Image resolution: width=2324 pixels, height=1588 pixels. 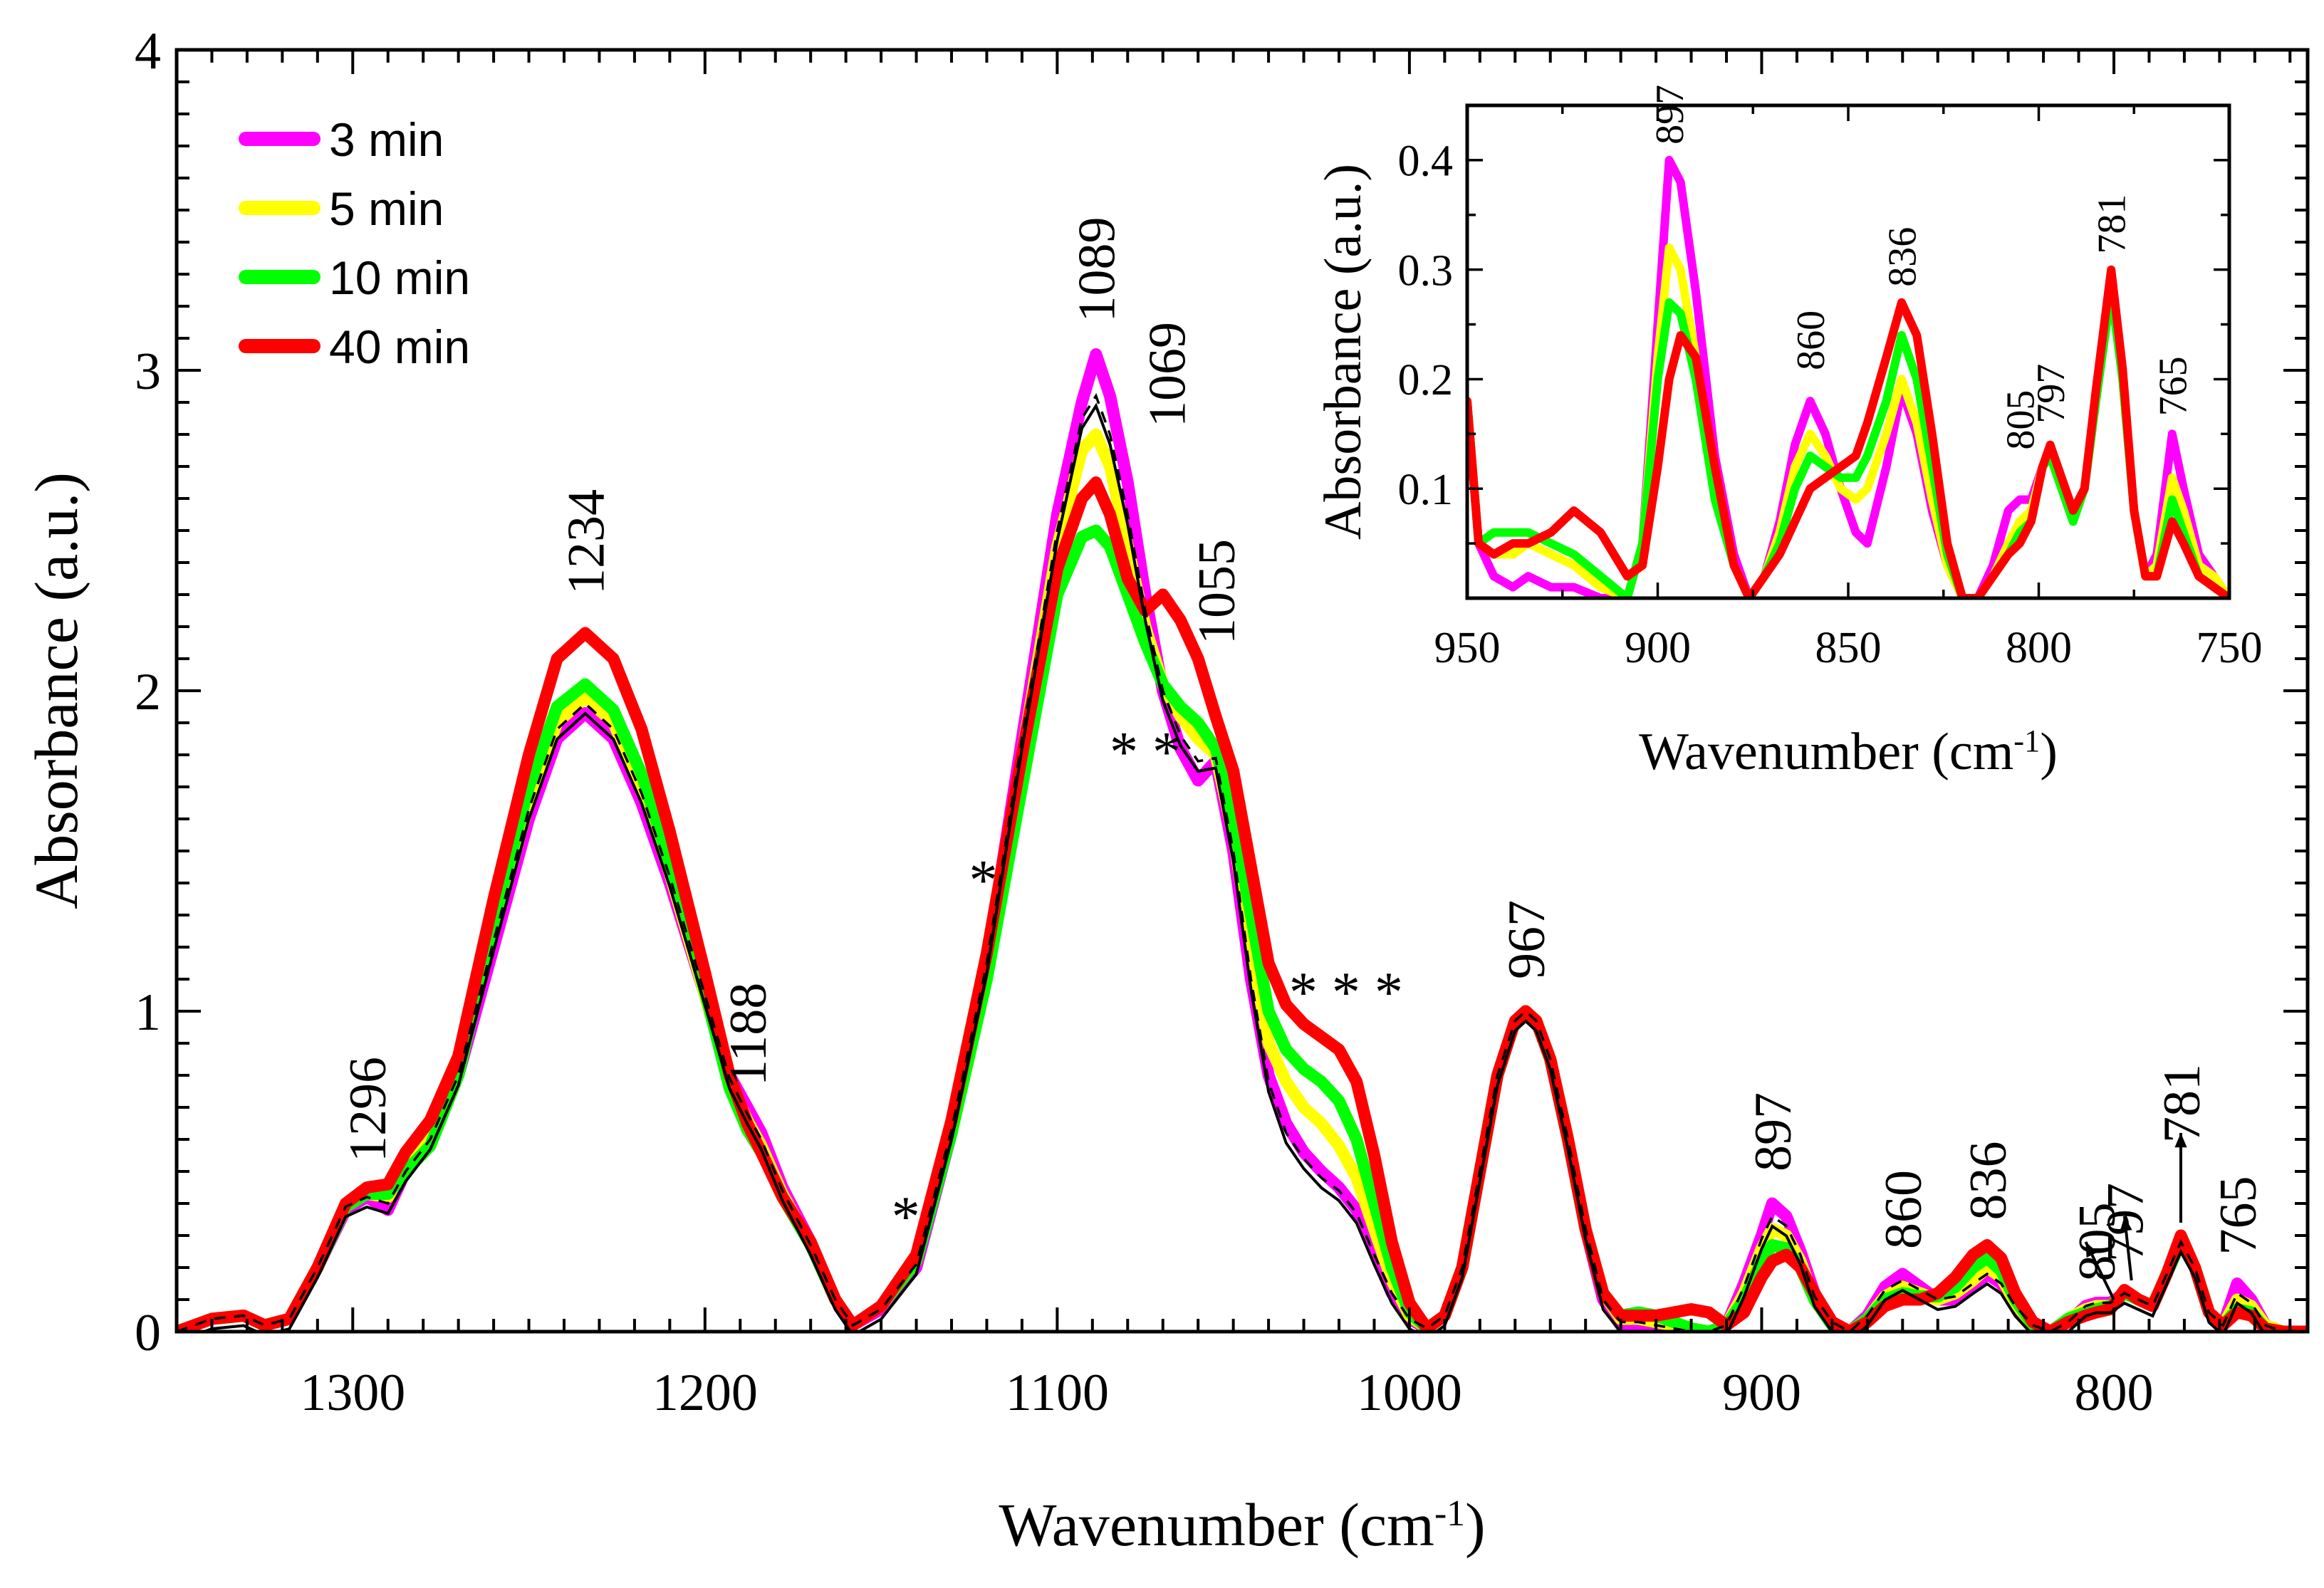 What do you see at coordinates (148, 372) in the screenshot?
I see `y-tick-label: 3` at bounding box center [148, 372].